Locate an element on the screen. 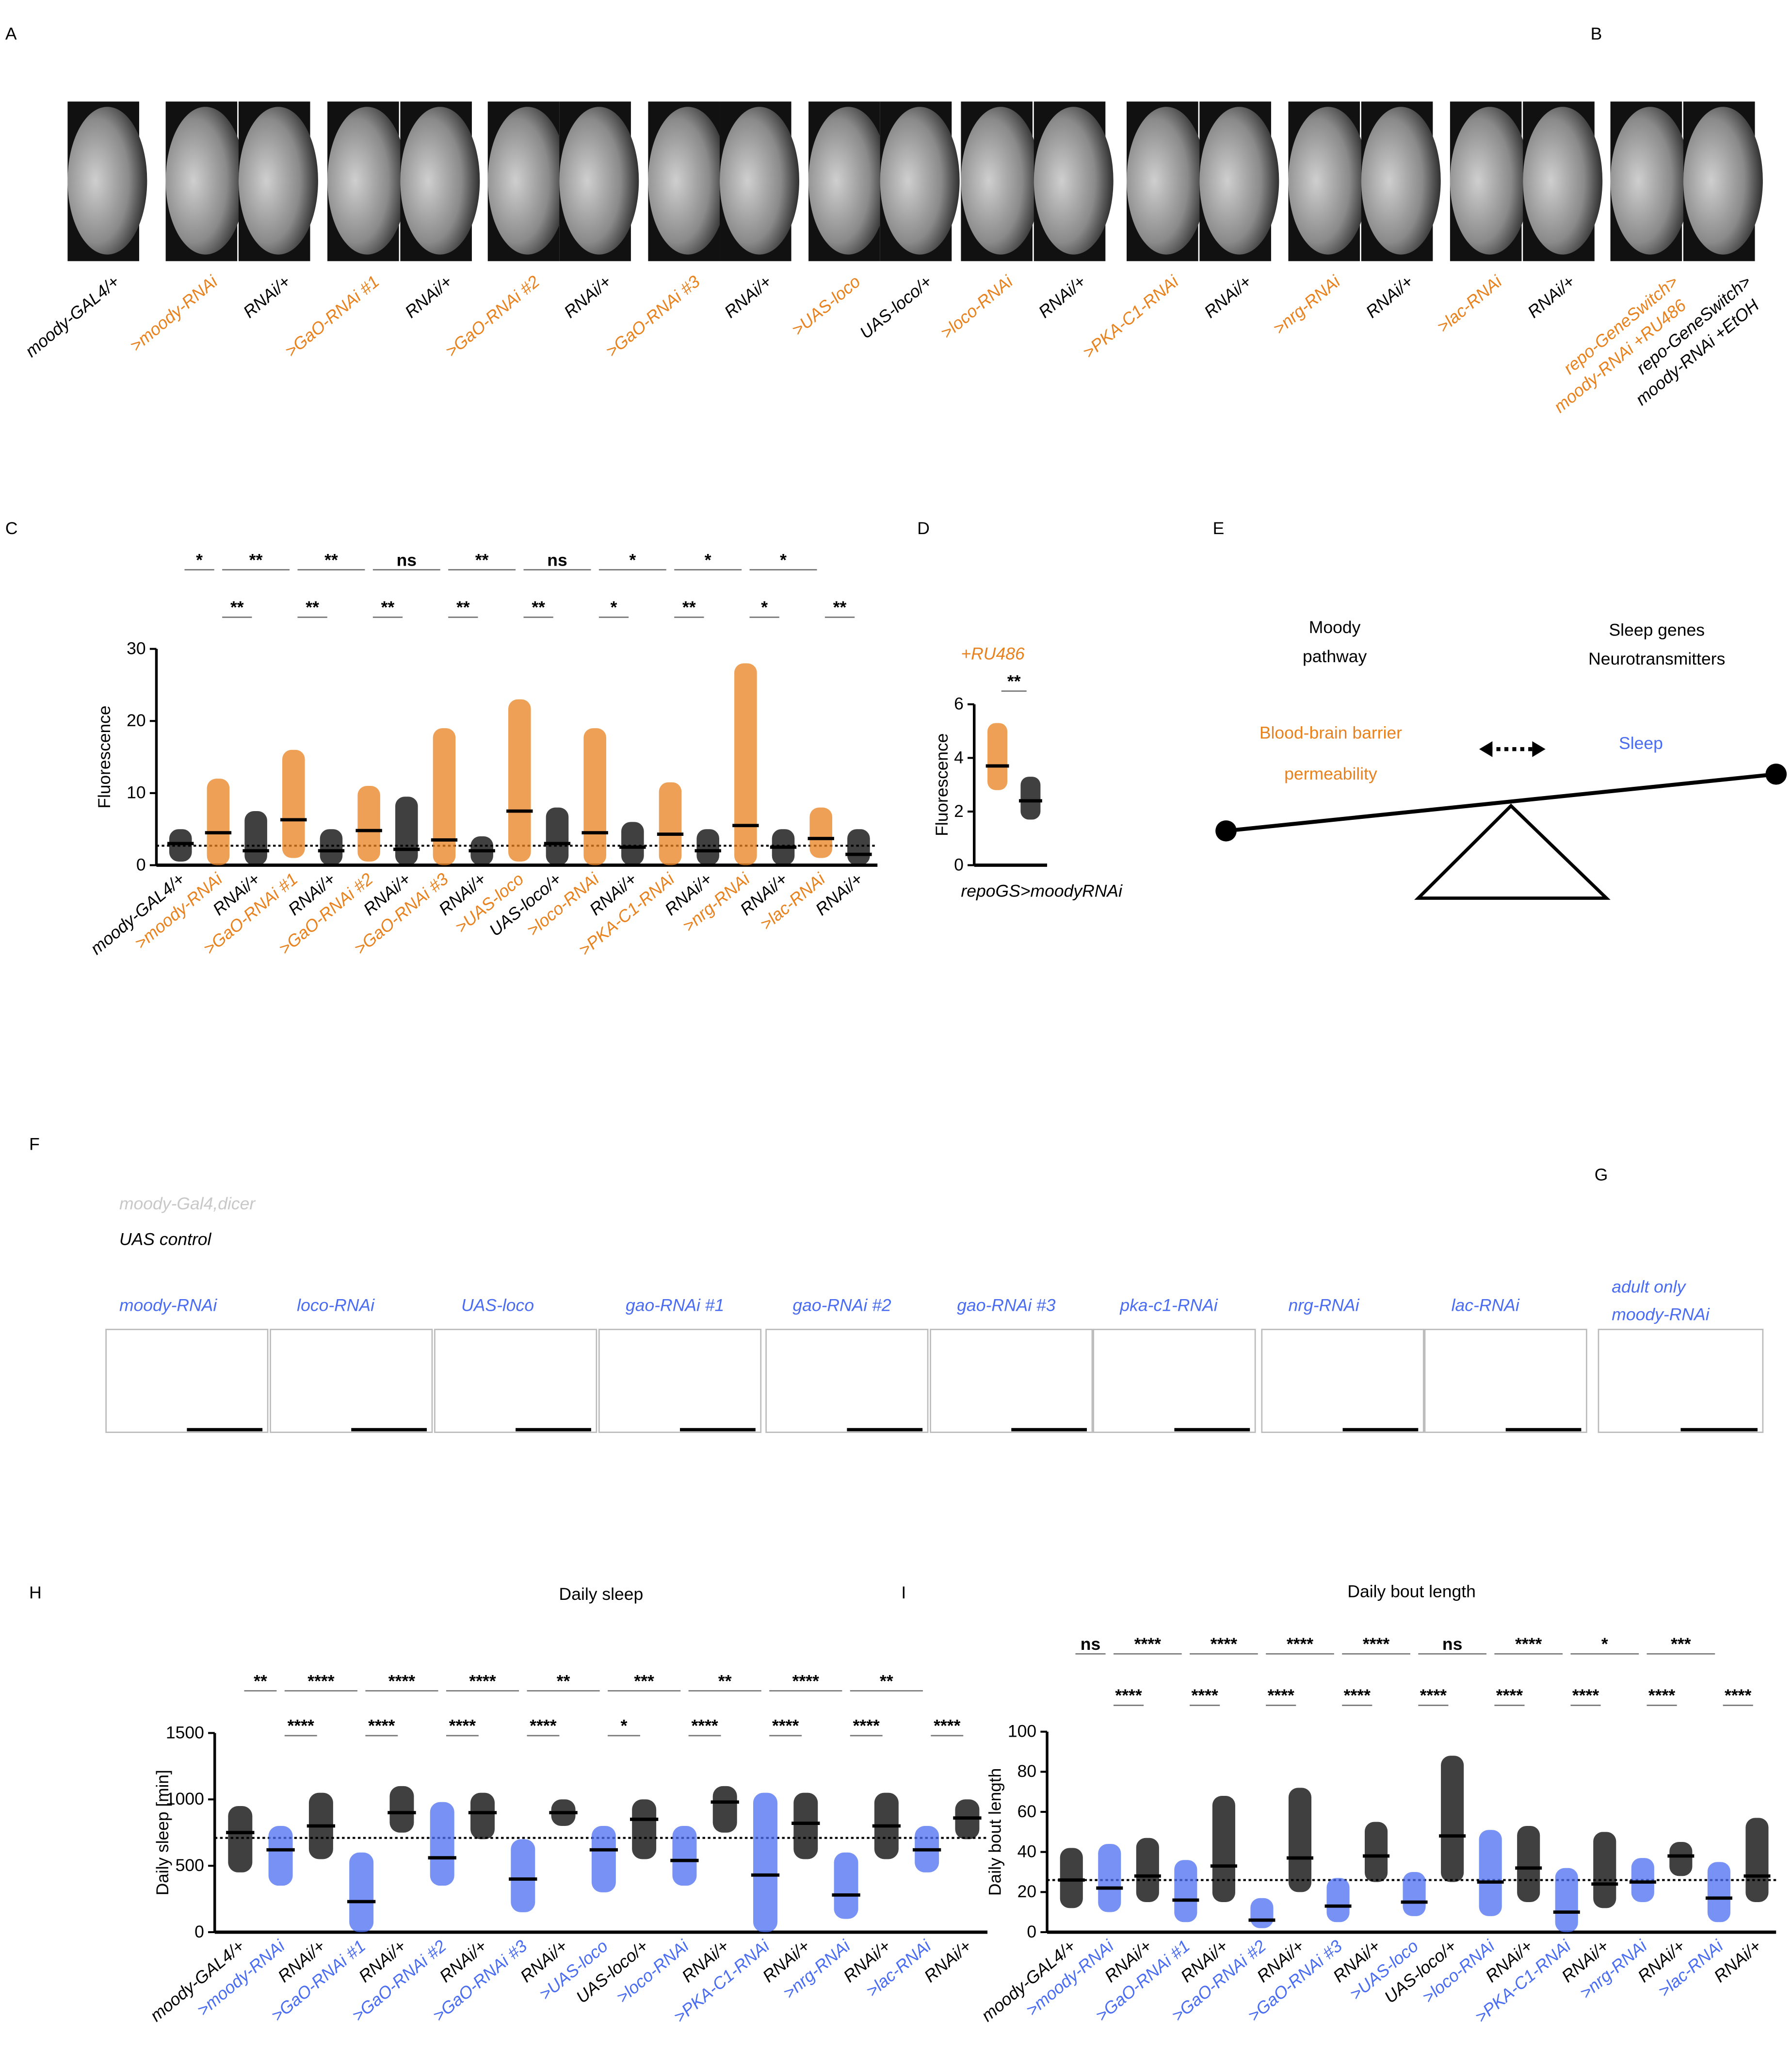 The height and width of the screenshot is (2068, 1792). genotype-label: >nrg-RNAi is located at coordinates (1306, 305).